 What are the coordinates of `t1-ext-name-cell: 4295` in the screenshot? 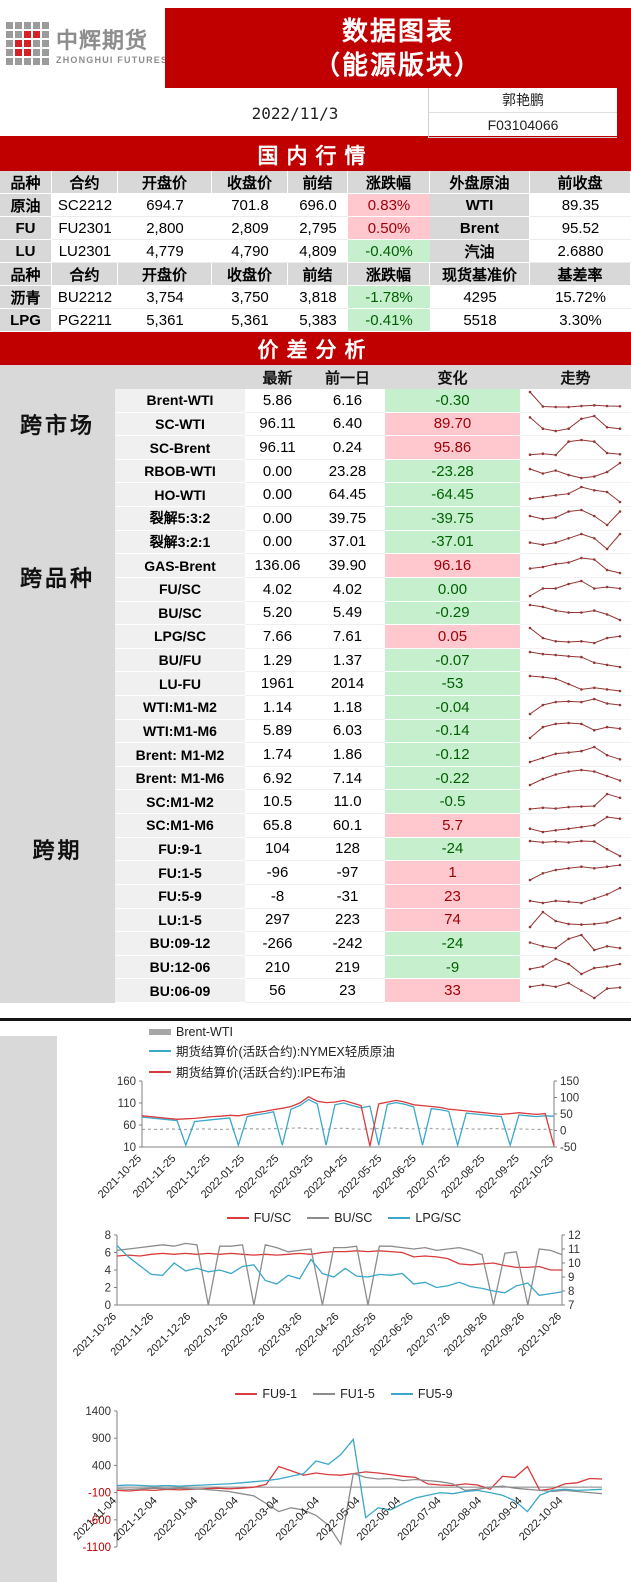 It's located at (480, 297).